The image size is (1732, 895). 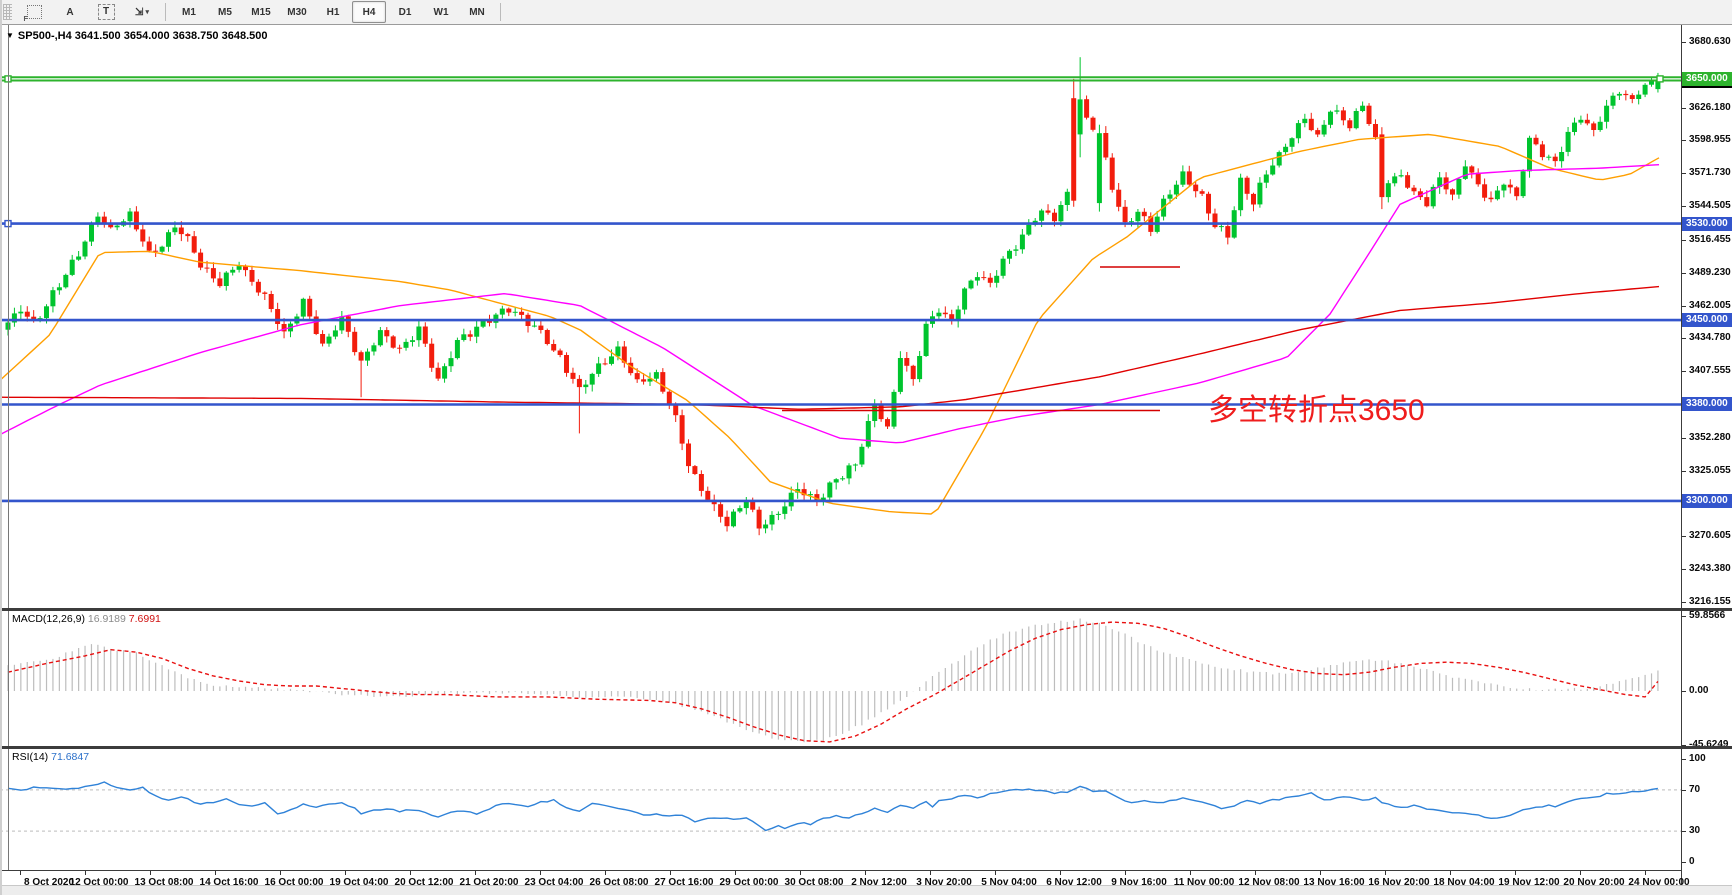 What do you see at coordinates (1269, 882) in the screenshot?
I see `time-scale-label: 12 Nov 08:00` at bounding box center [1269, 882].